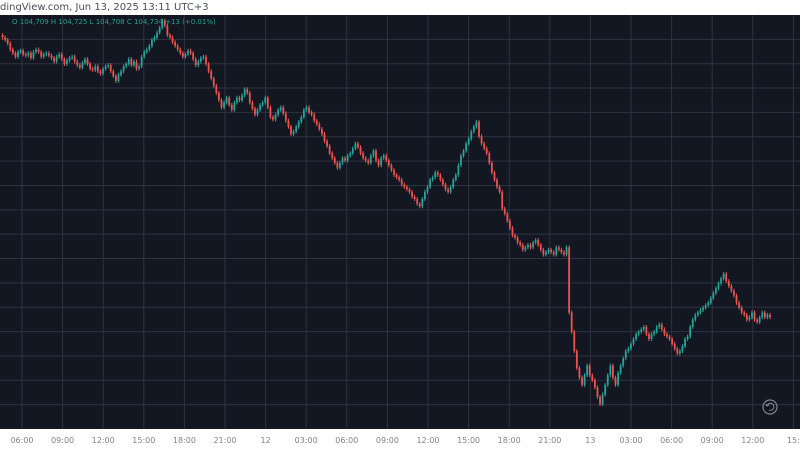 This screenshot has height=450, width=800. I want to click on reset-icon, so click(770, 407).